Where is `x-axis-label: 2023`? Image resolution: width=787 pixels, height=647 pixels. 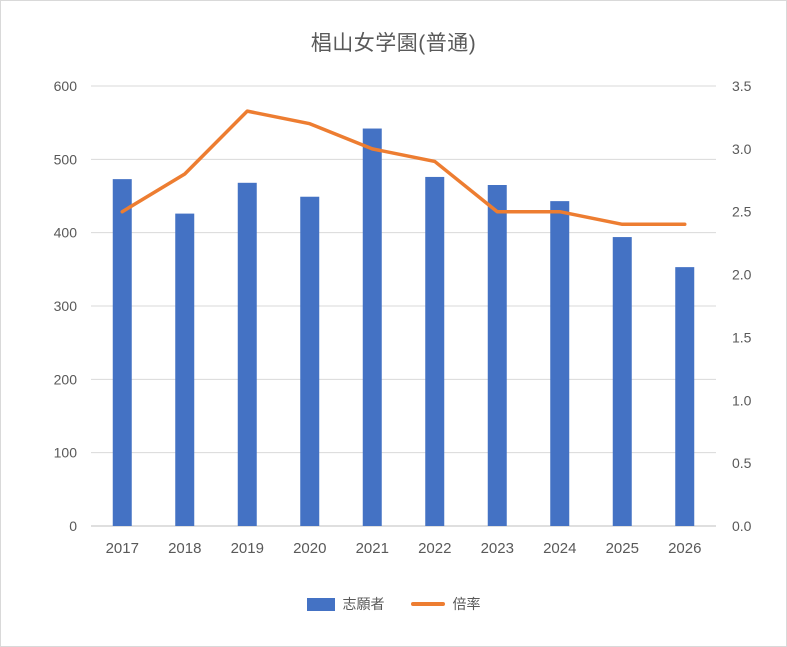
x-axis-label: 2023 is located at coordinates (497, 548).